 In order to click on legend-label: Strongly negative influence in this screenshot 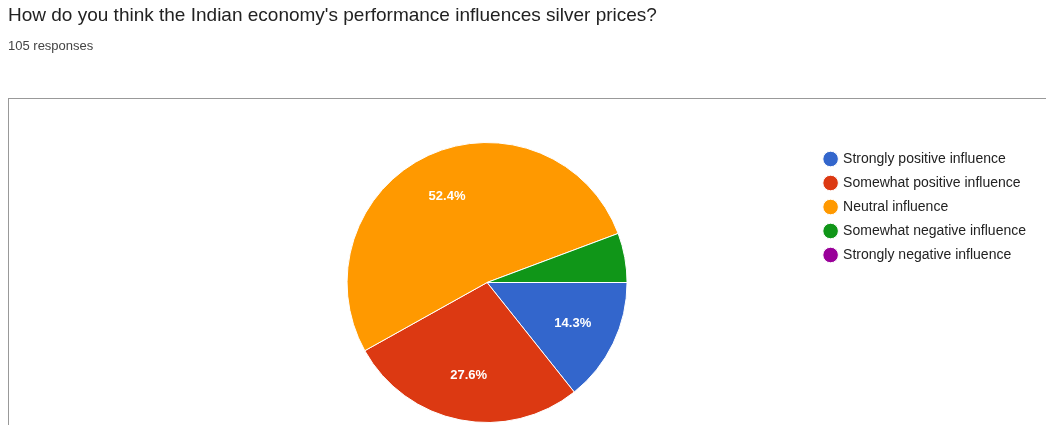, I will do `click(927, 253)`.